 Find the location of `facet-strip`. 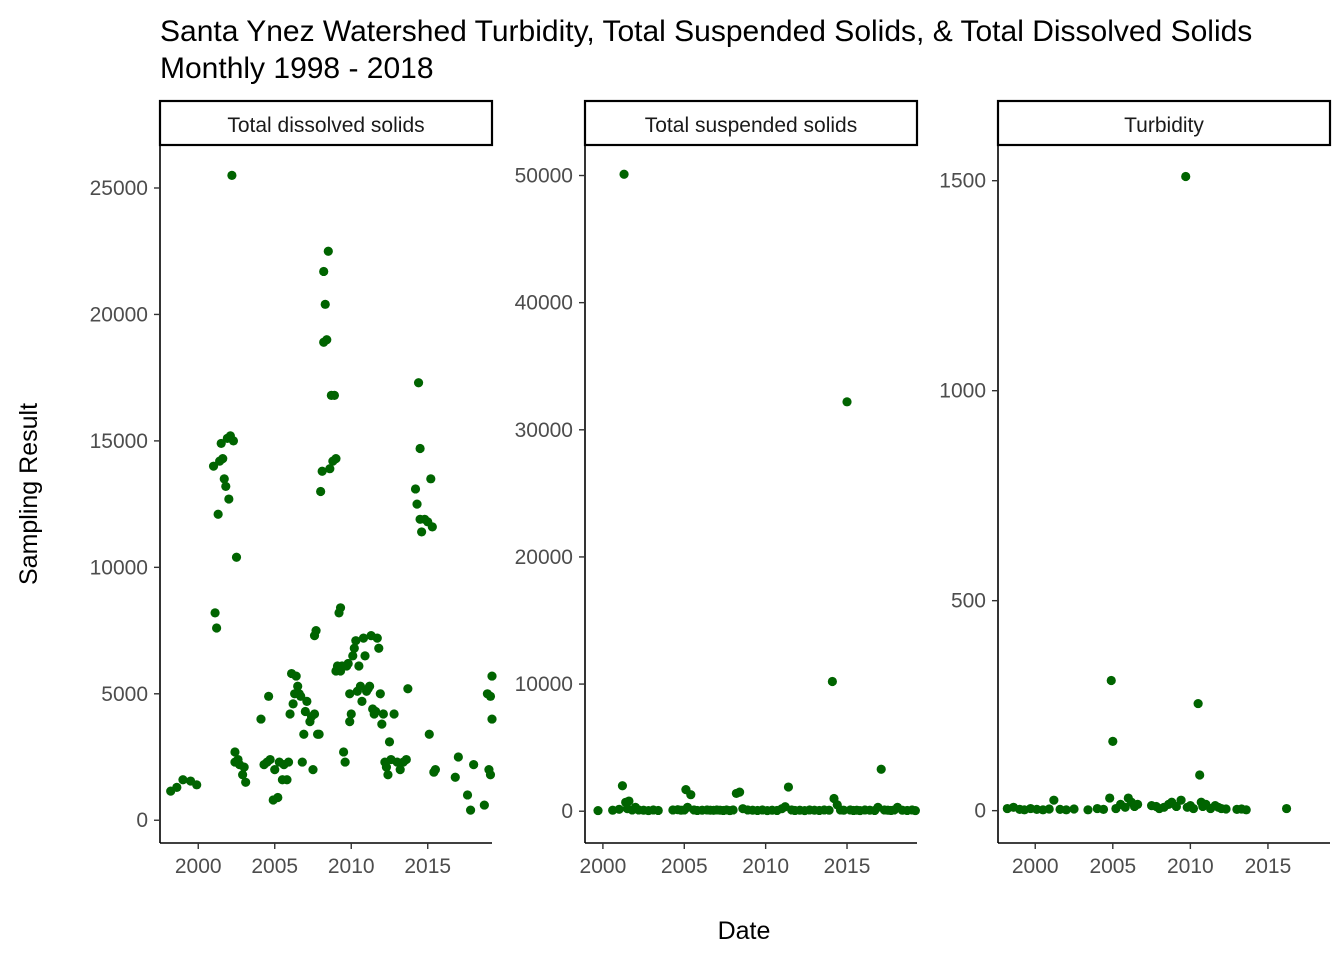

facet-strip is located at coordinates (326, 123).